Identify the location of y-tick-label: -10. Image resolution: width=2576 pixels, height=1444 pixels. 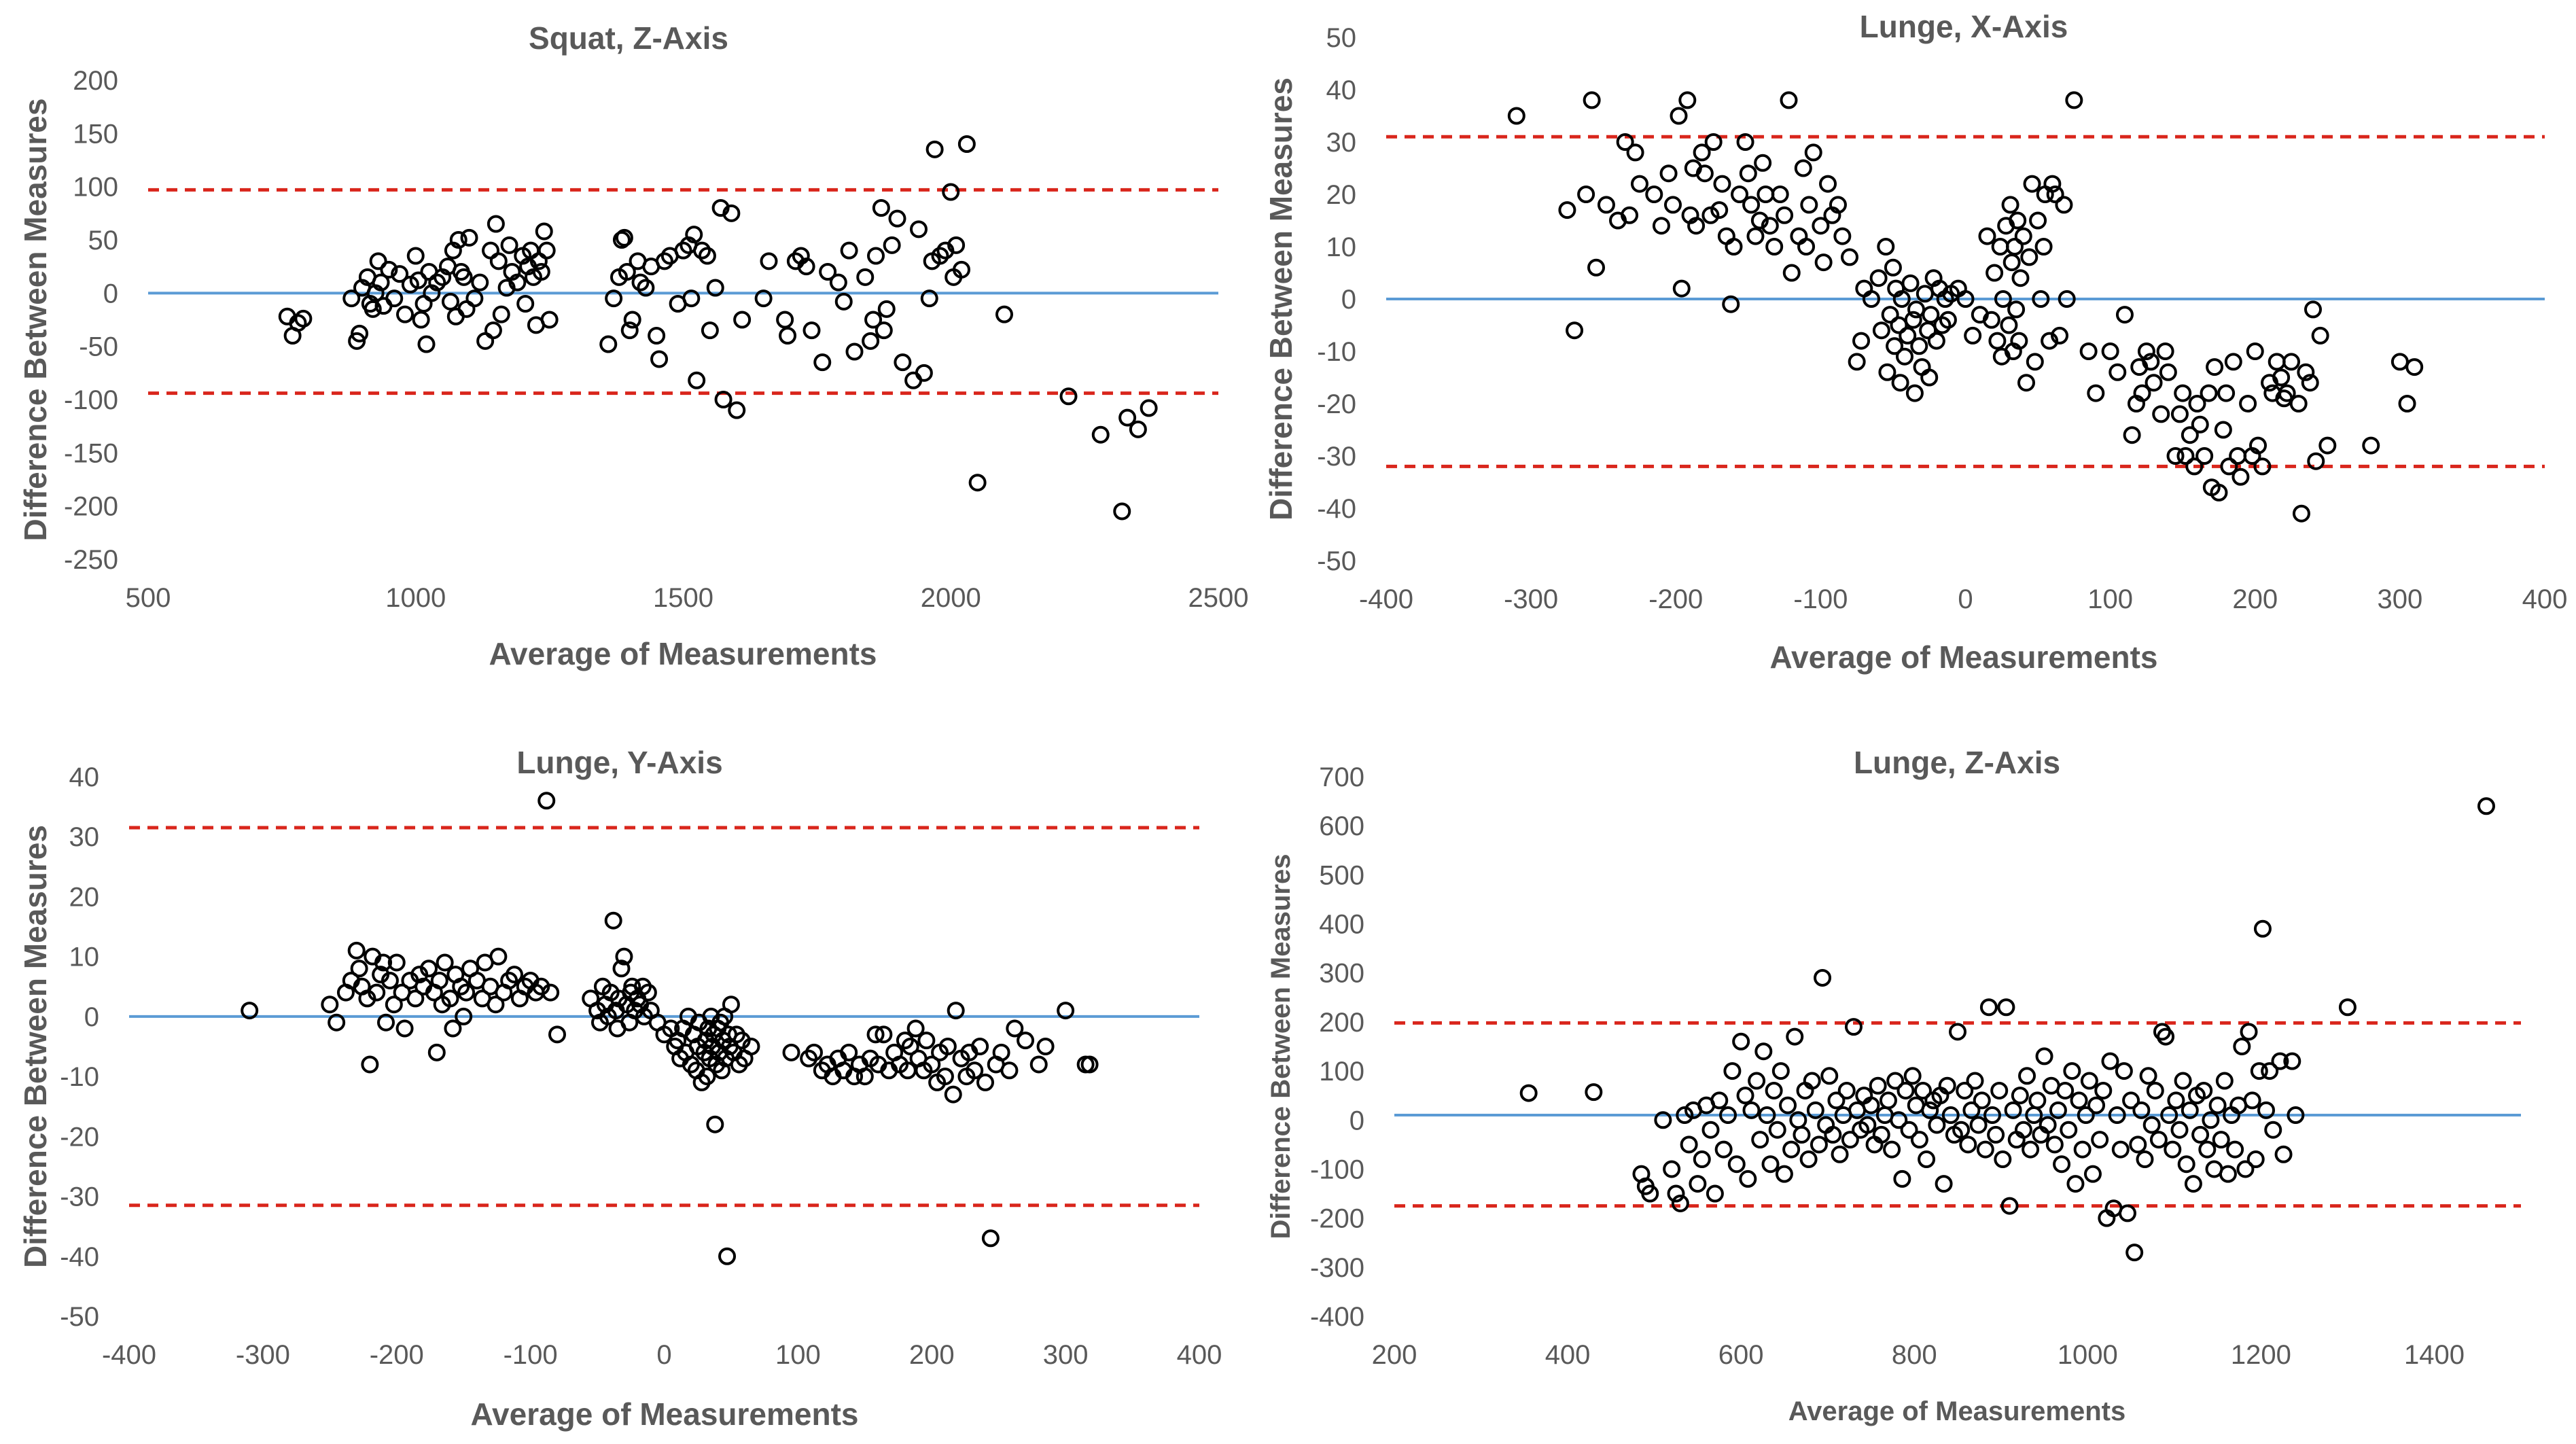
(79, 1077).